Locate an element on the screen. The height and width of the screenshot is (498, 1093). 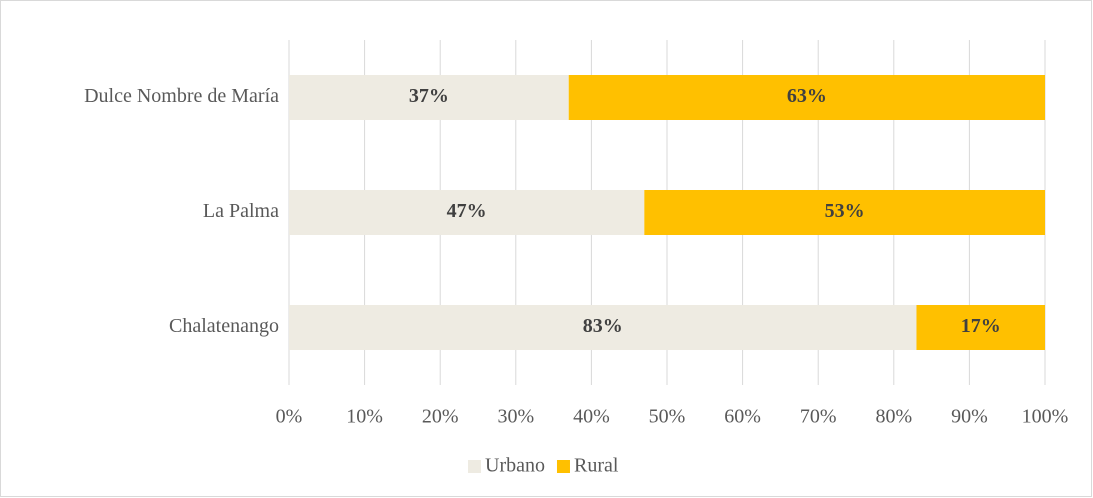
x-tick-label: 0% is located at coordinates (289, 417).